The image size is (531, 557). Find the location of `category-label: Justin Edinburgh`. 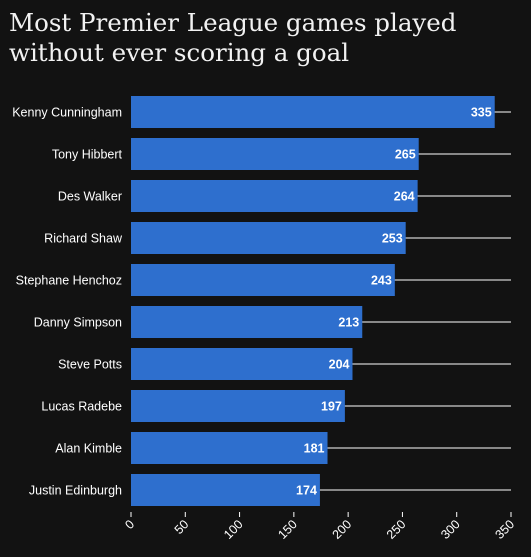

category-label: Justin Edinburgh is located at coordinates (75, 491).